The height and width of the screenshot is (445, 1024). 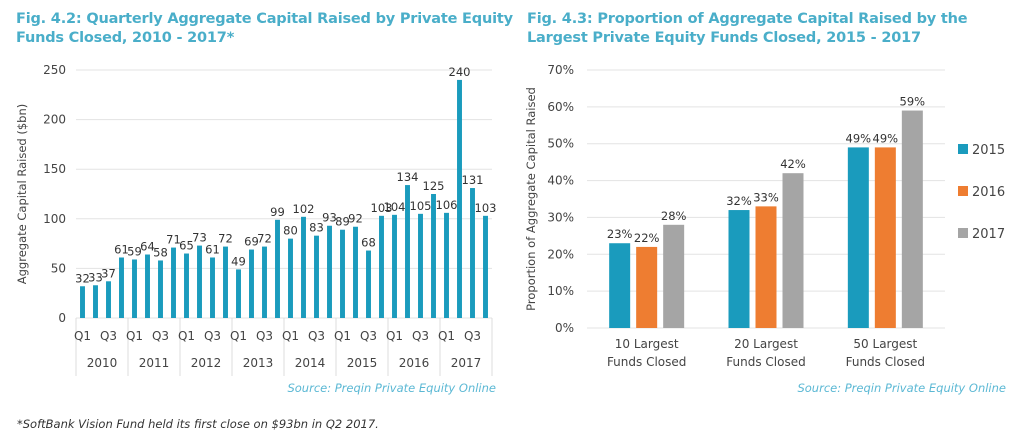 I want to click on y-tick-label: 50%, so click(x=560, y=144).